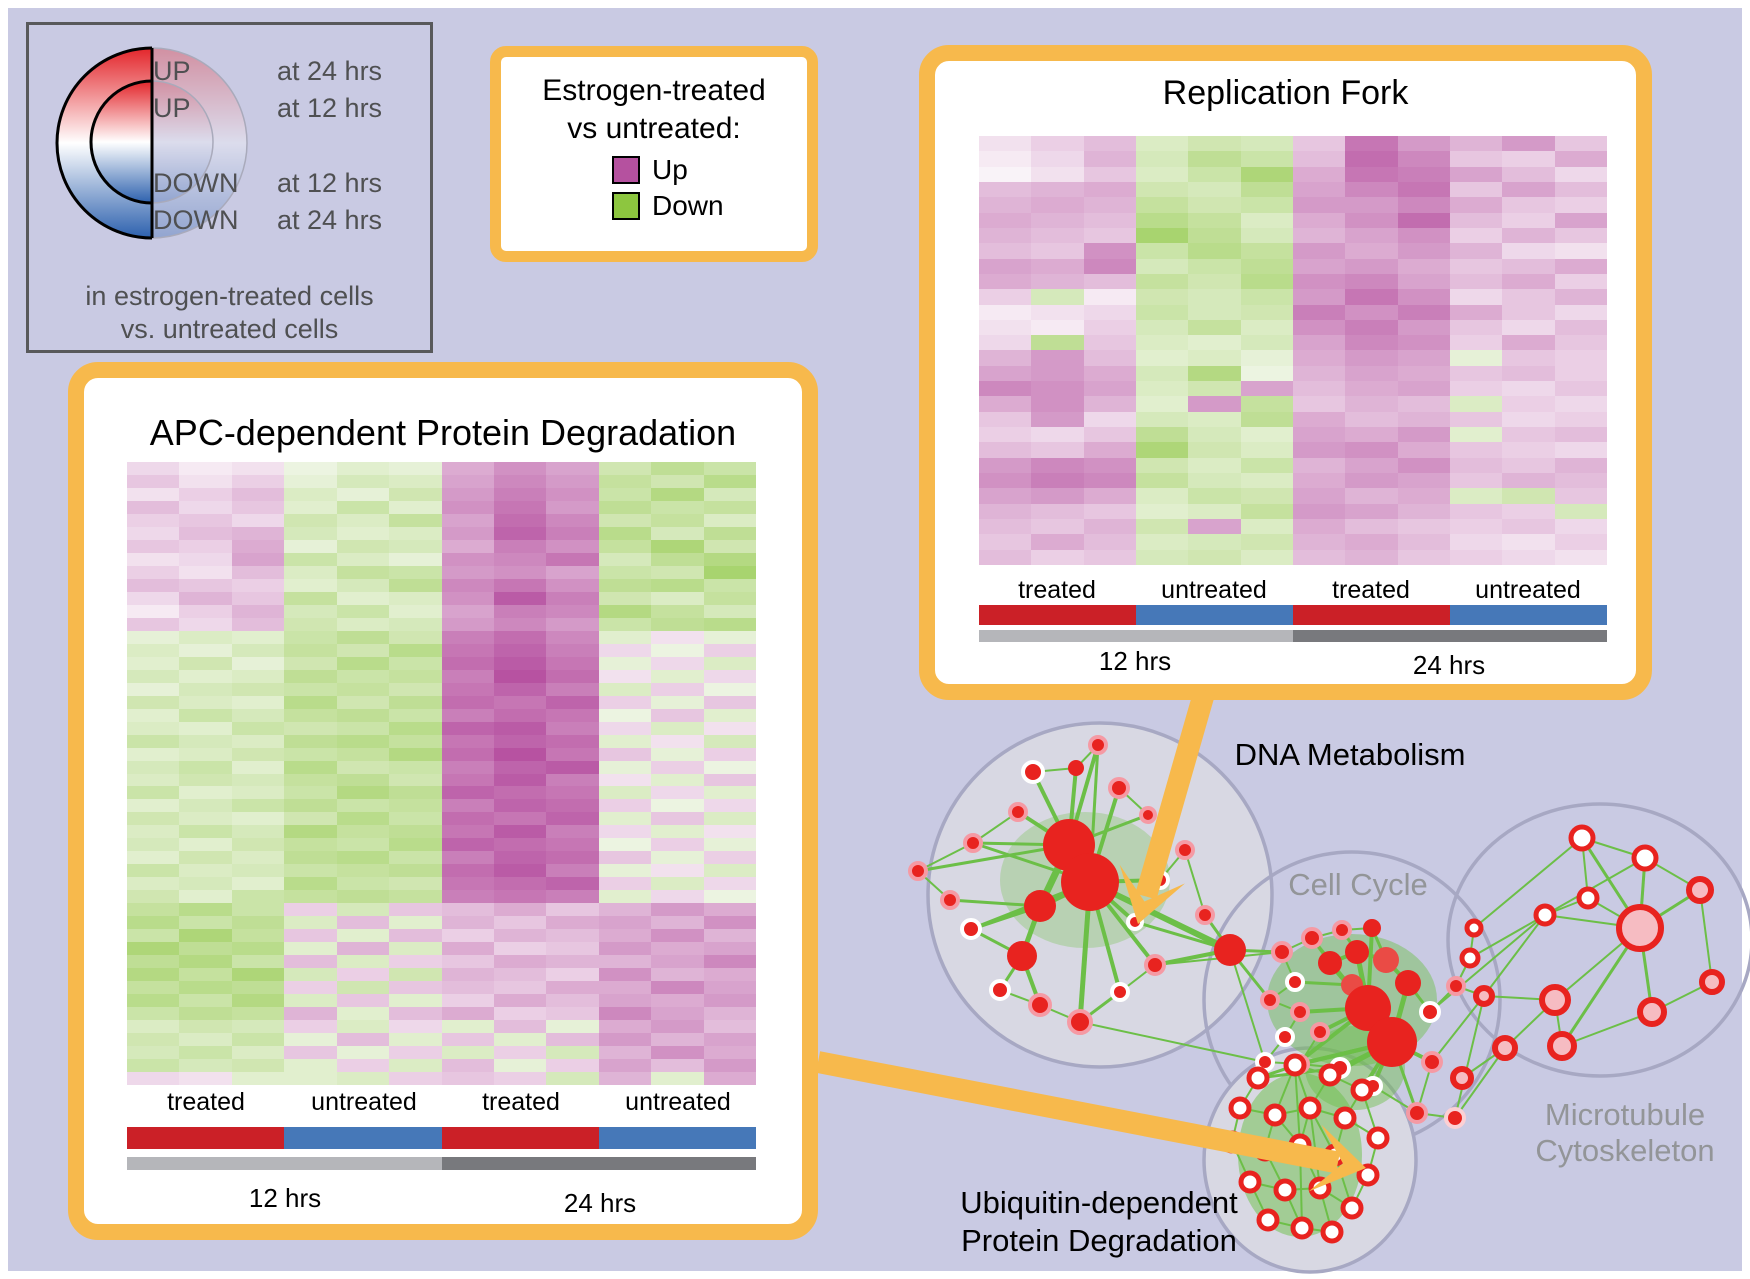  What do you see at coordinates (626, 206) in the screenshot?
I see `down-color-swatch` at bounding box center [626, 206].